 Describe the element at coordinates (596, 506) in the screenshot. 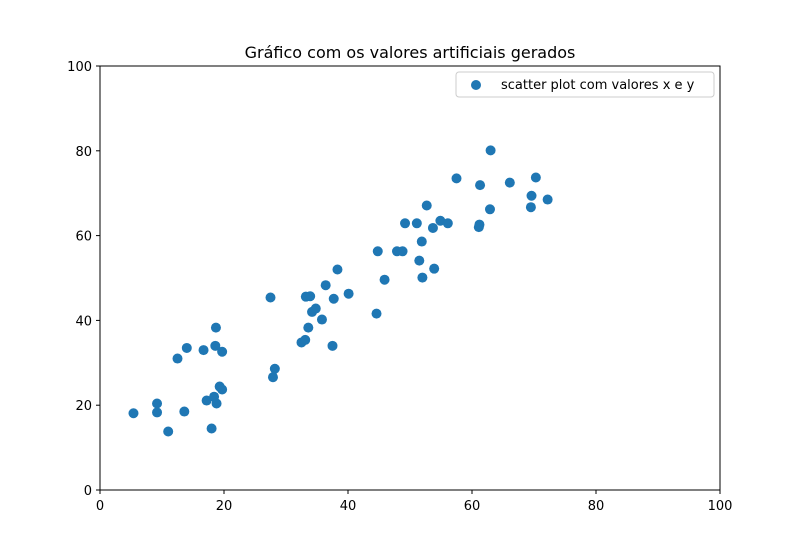

I see `x-tick-label: 80` at that location.